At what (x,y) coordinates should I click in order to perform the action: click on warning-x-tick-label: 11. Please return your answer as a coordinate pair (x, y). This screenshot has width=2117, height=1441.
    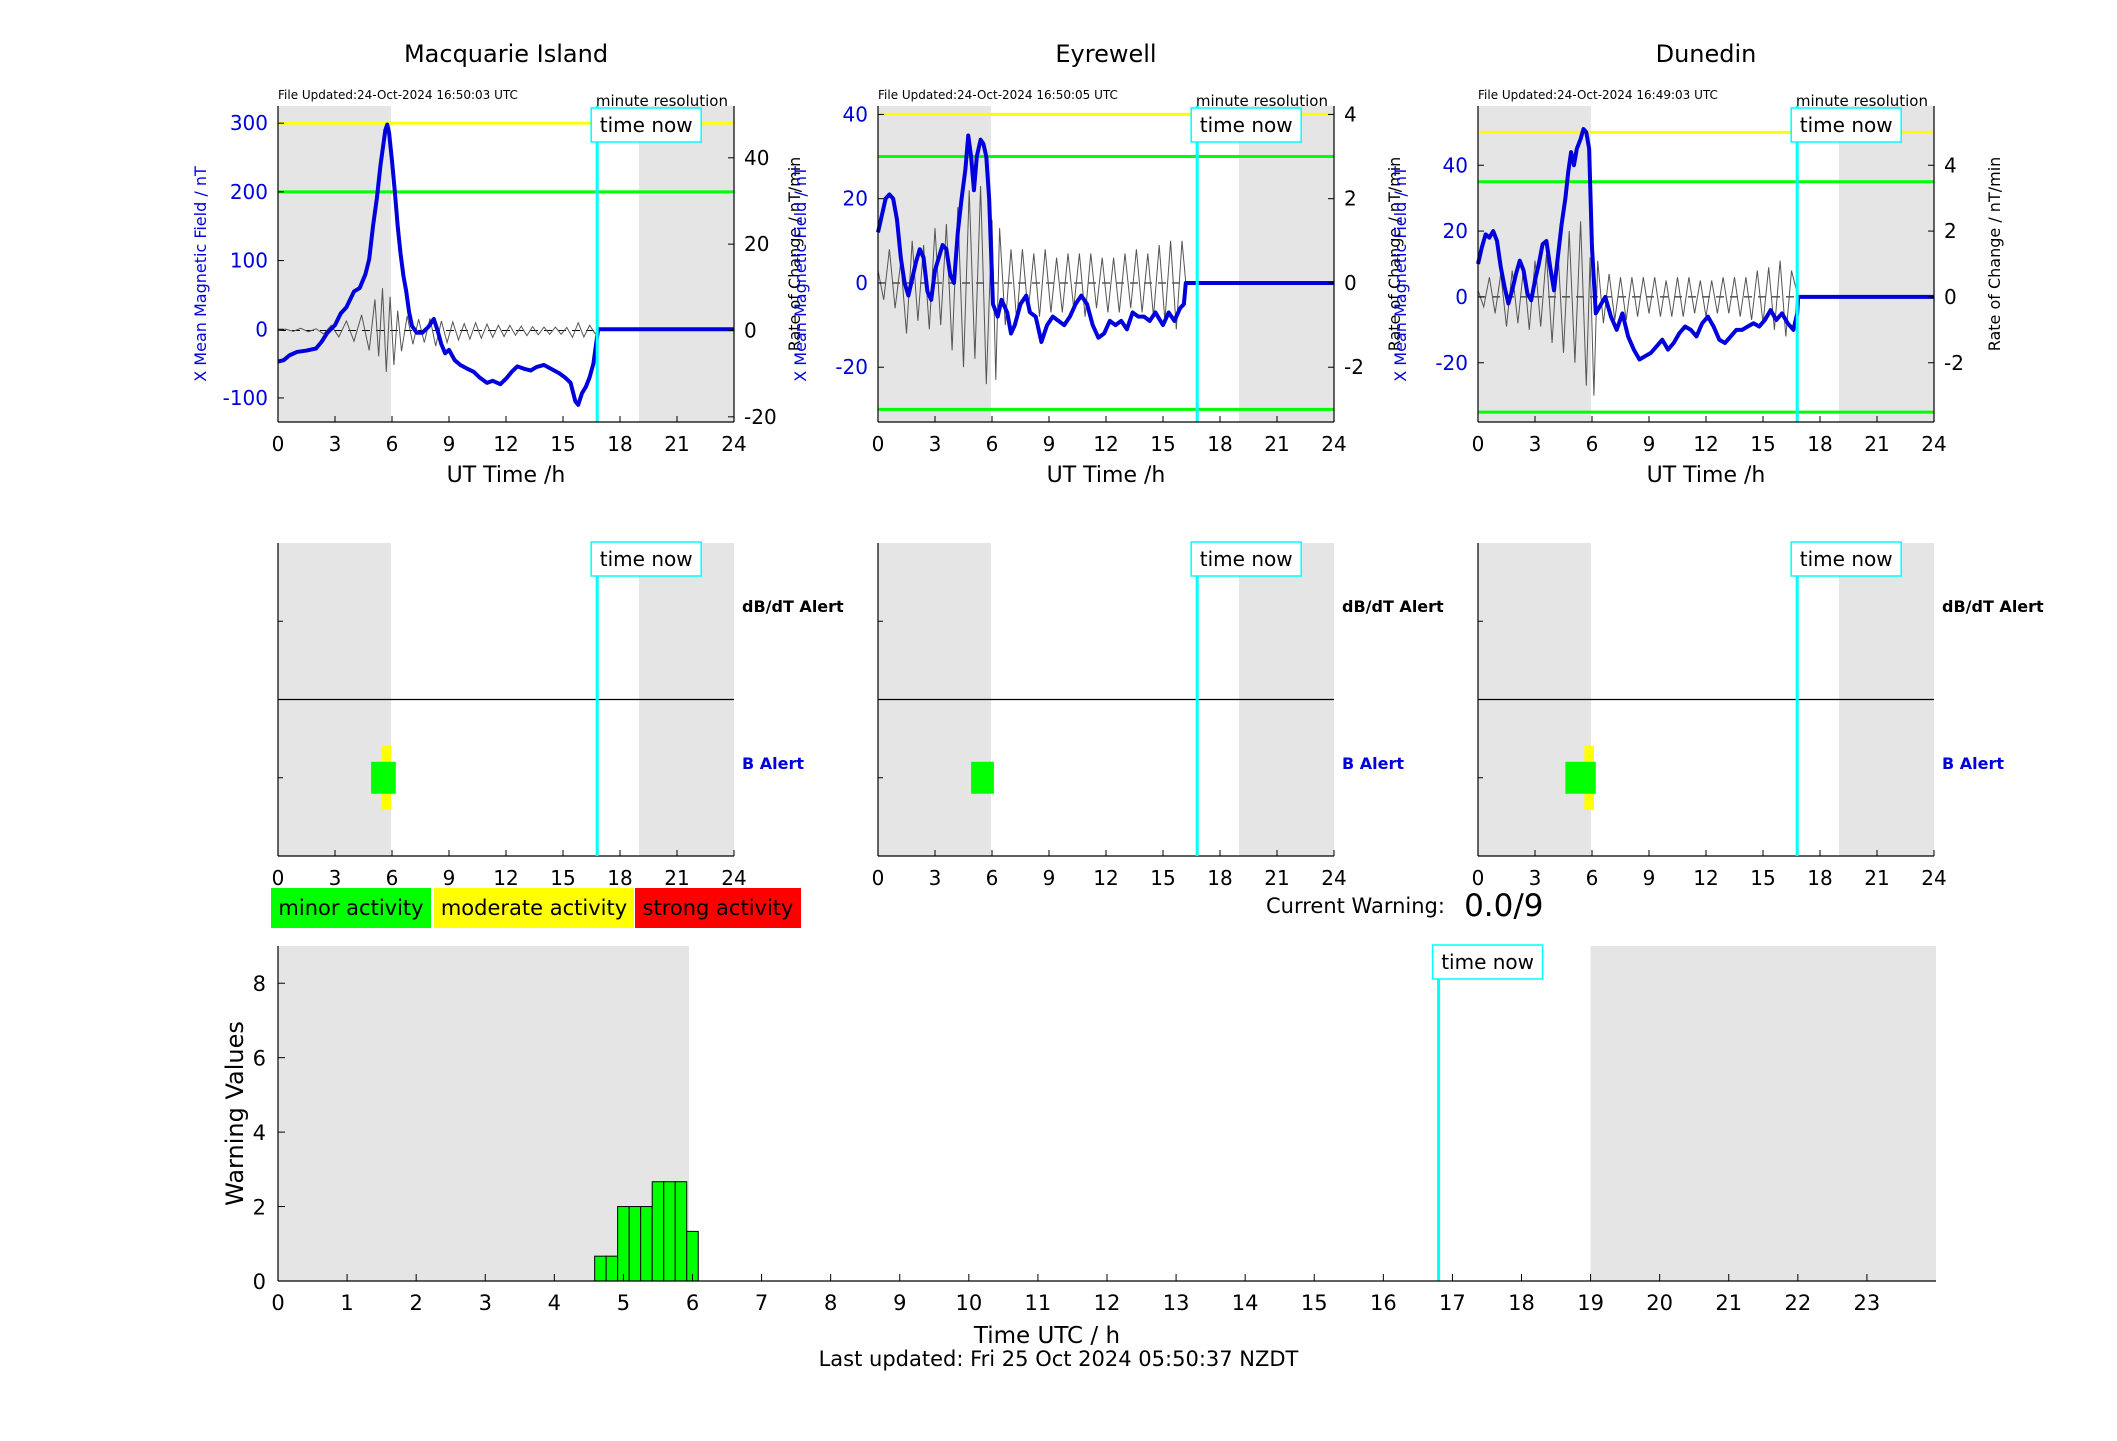
    Looking at the image, I should click on (1038, 1303).